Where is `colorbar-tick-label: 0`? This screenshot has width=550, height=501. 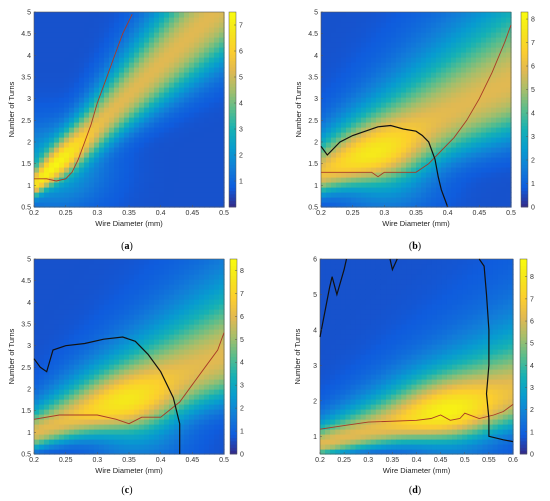 colorbar-tick-label: 0 is located at coordinates (532, 455).